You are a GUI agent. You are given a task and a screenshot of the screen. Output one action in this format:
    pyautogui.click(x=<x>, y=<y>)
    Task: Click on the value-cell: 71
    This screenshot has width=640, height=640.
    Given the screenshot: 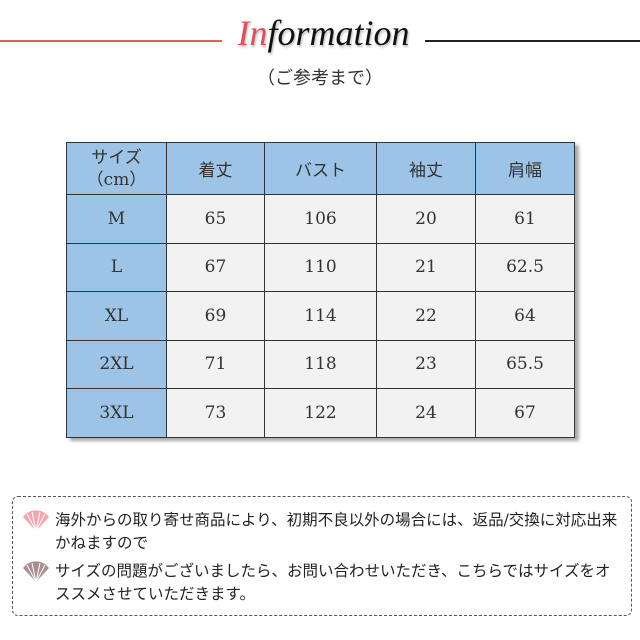 What is the action you would take?
    pyautogui.click(x=215, y=364)
    